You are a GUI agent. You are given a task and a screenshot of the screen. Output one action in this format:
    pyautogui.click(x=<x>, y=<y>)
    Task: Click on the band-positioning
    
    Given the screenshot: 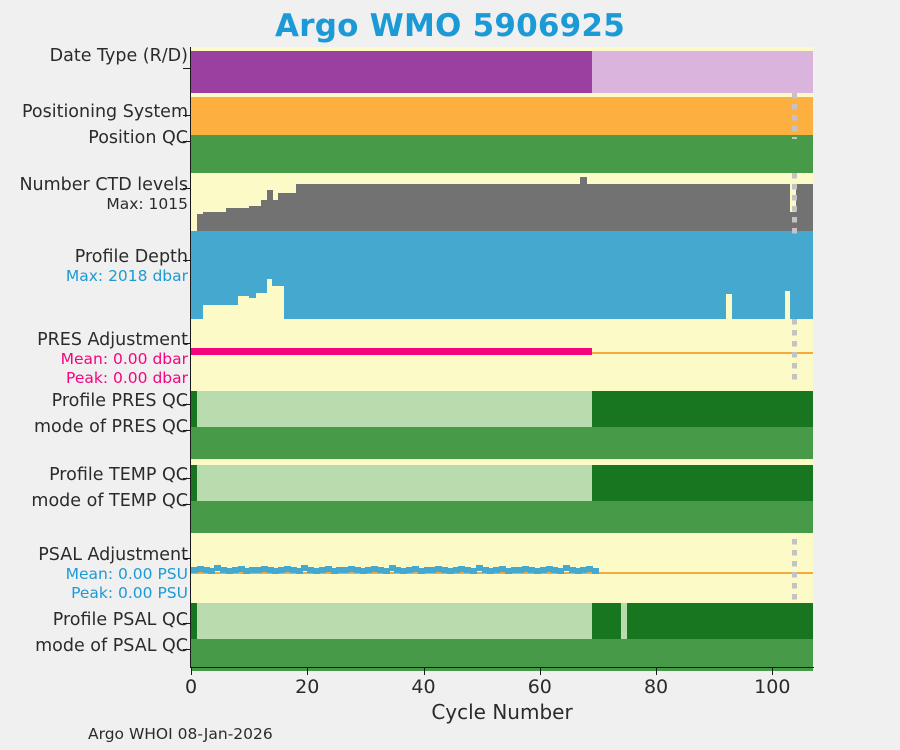 What is the action you would take?
    pyautogui.click(x=502, y=116)
    